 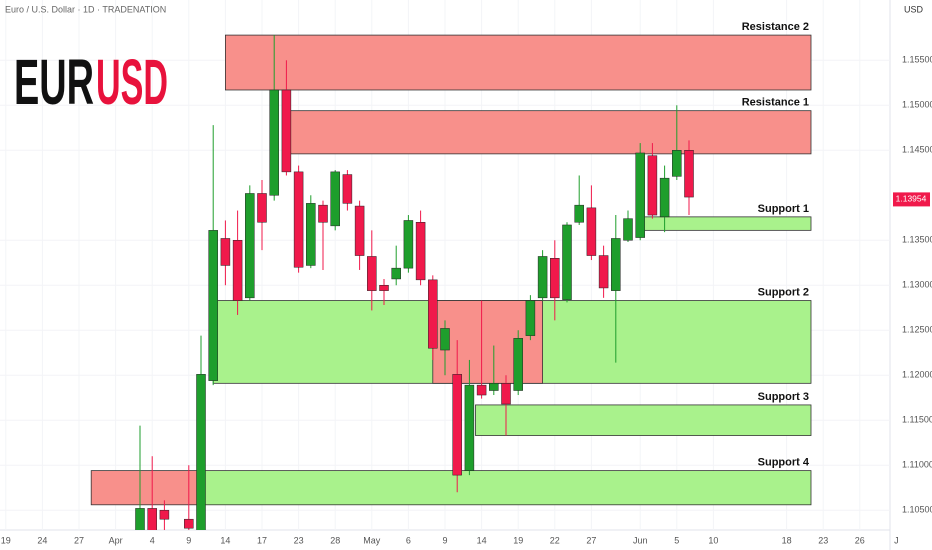 I want to click on y-tick-label: 1.12000, so click(x=917, y=375).